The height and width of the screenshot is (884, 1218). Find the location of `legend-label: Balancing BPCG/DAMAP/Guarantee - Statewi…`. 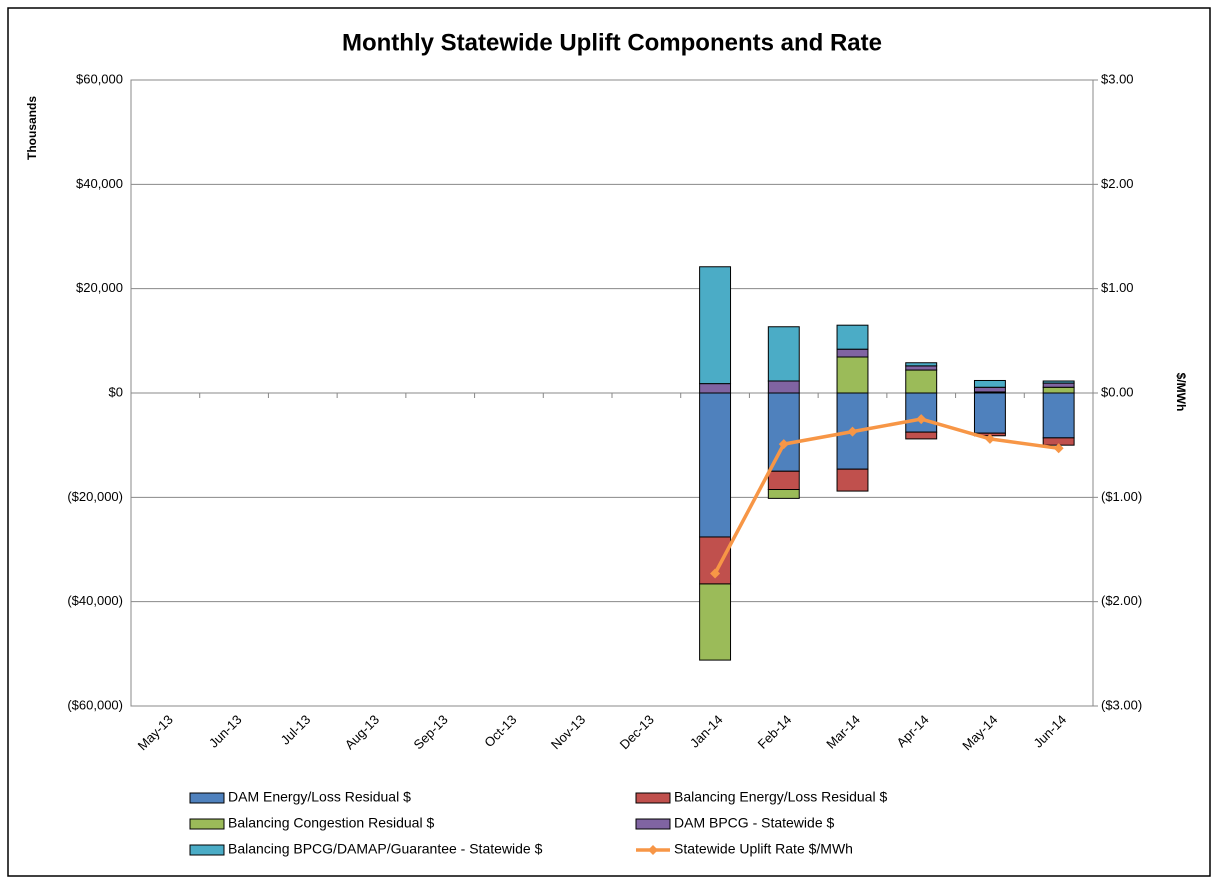

legend-label: Balancing BPCG/DAMAP/Guarantee - Statewi… is located at coordinates (385, 849).